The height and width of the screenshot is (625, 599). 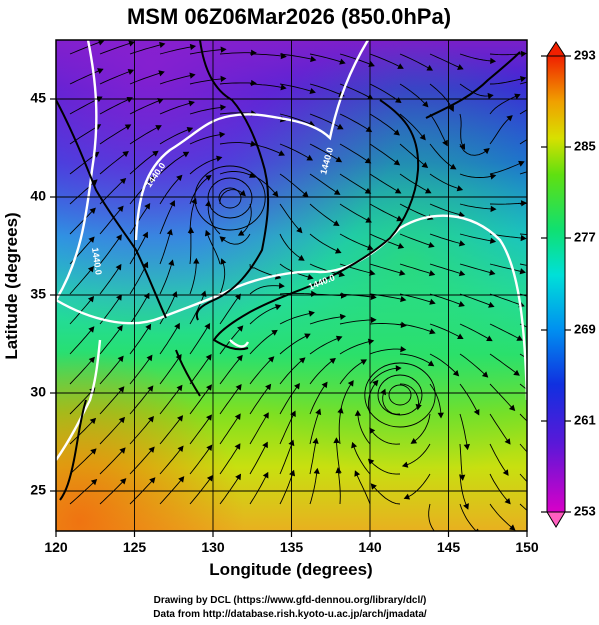 I want to click on y-tick-label: 30, so click(x=38, y=392).